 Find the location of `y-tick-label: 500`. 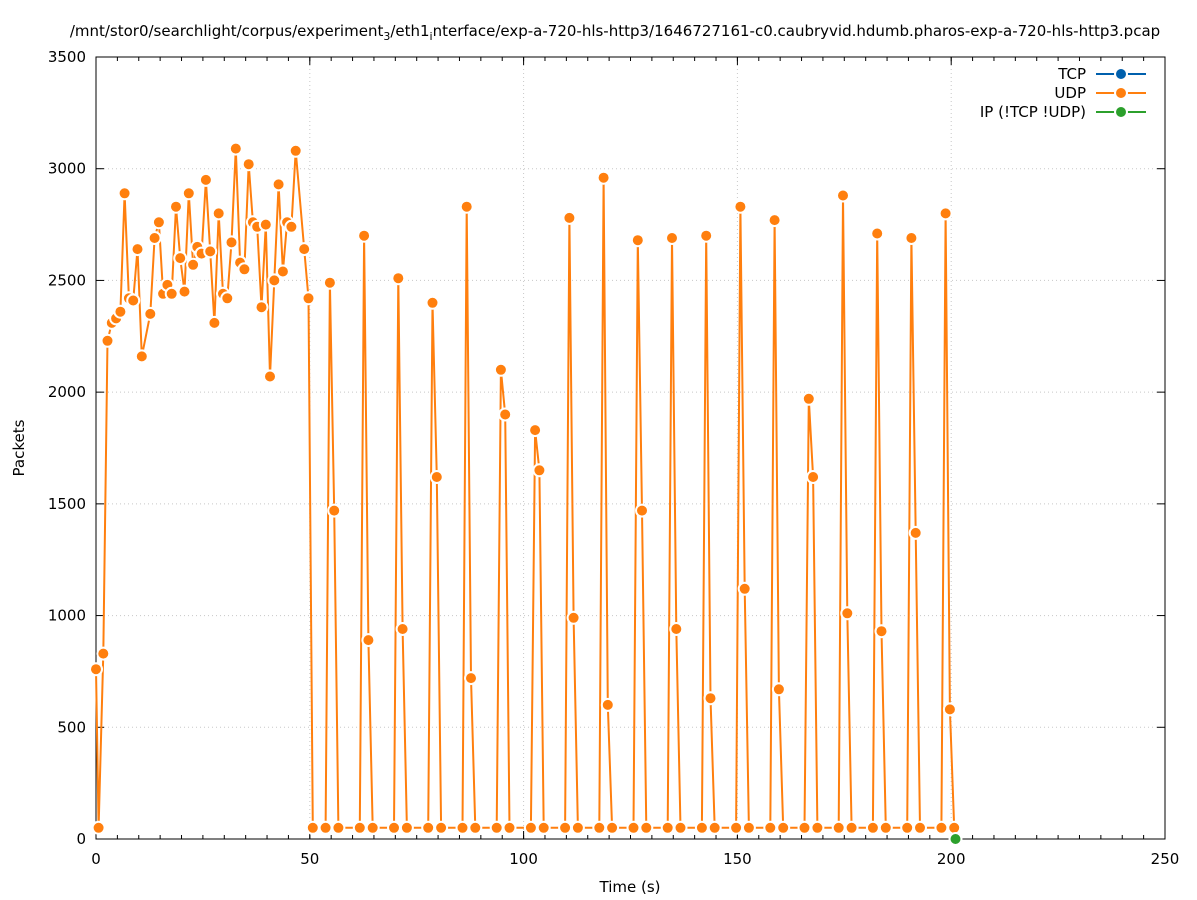

y-tick-label: 500 is located at coordinates (71, 727).